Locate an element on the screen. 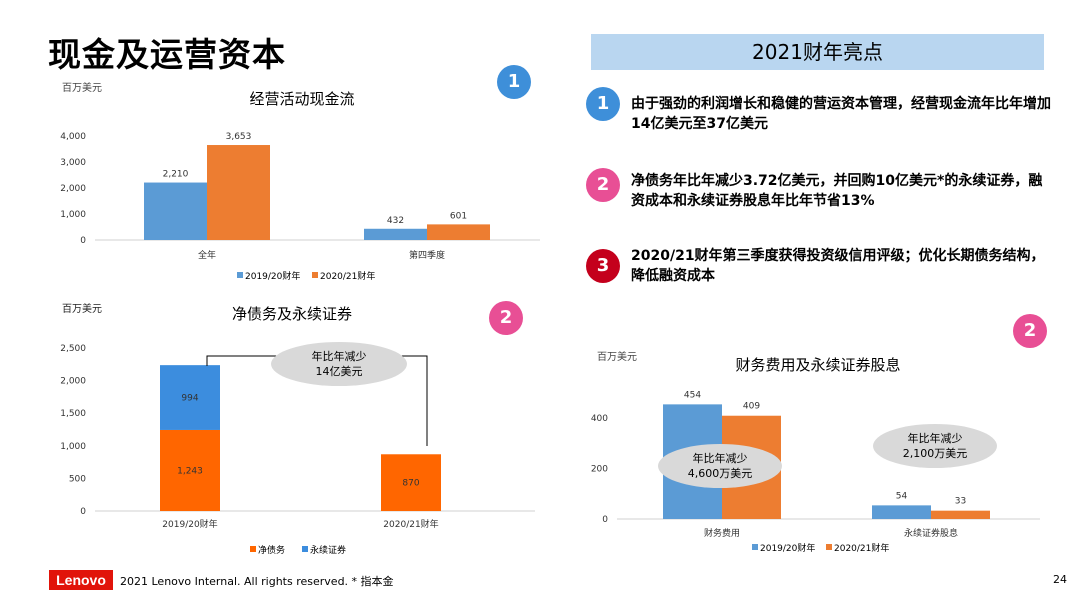  chart3-y-tick: 0 is located at coordinates (605, 520).